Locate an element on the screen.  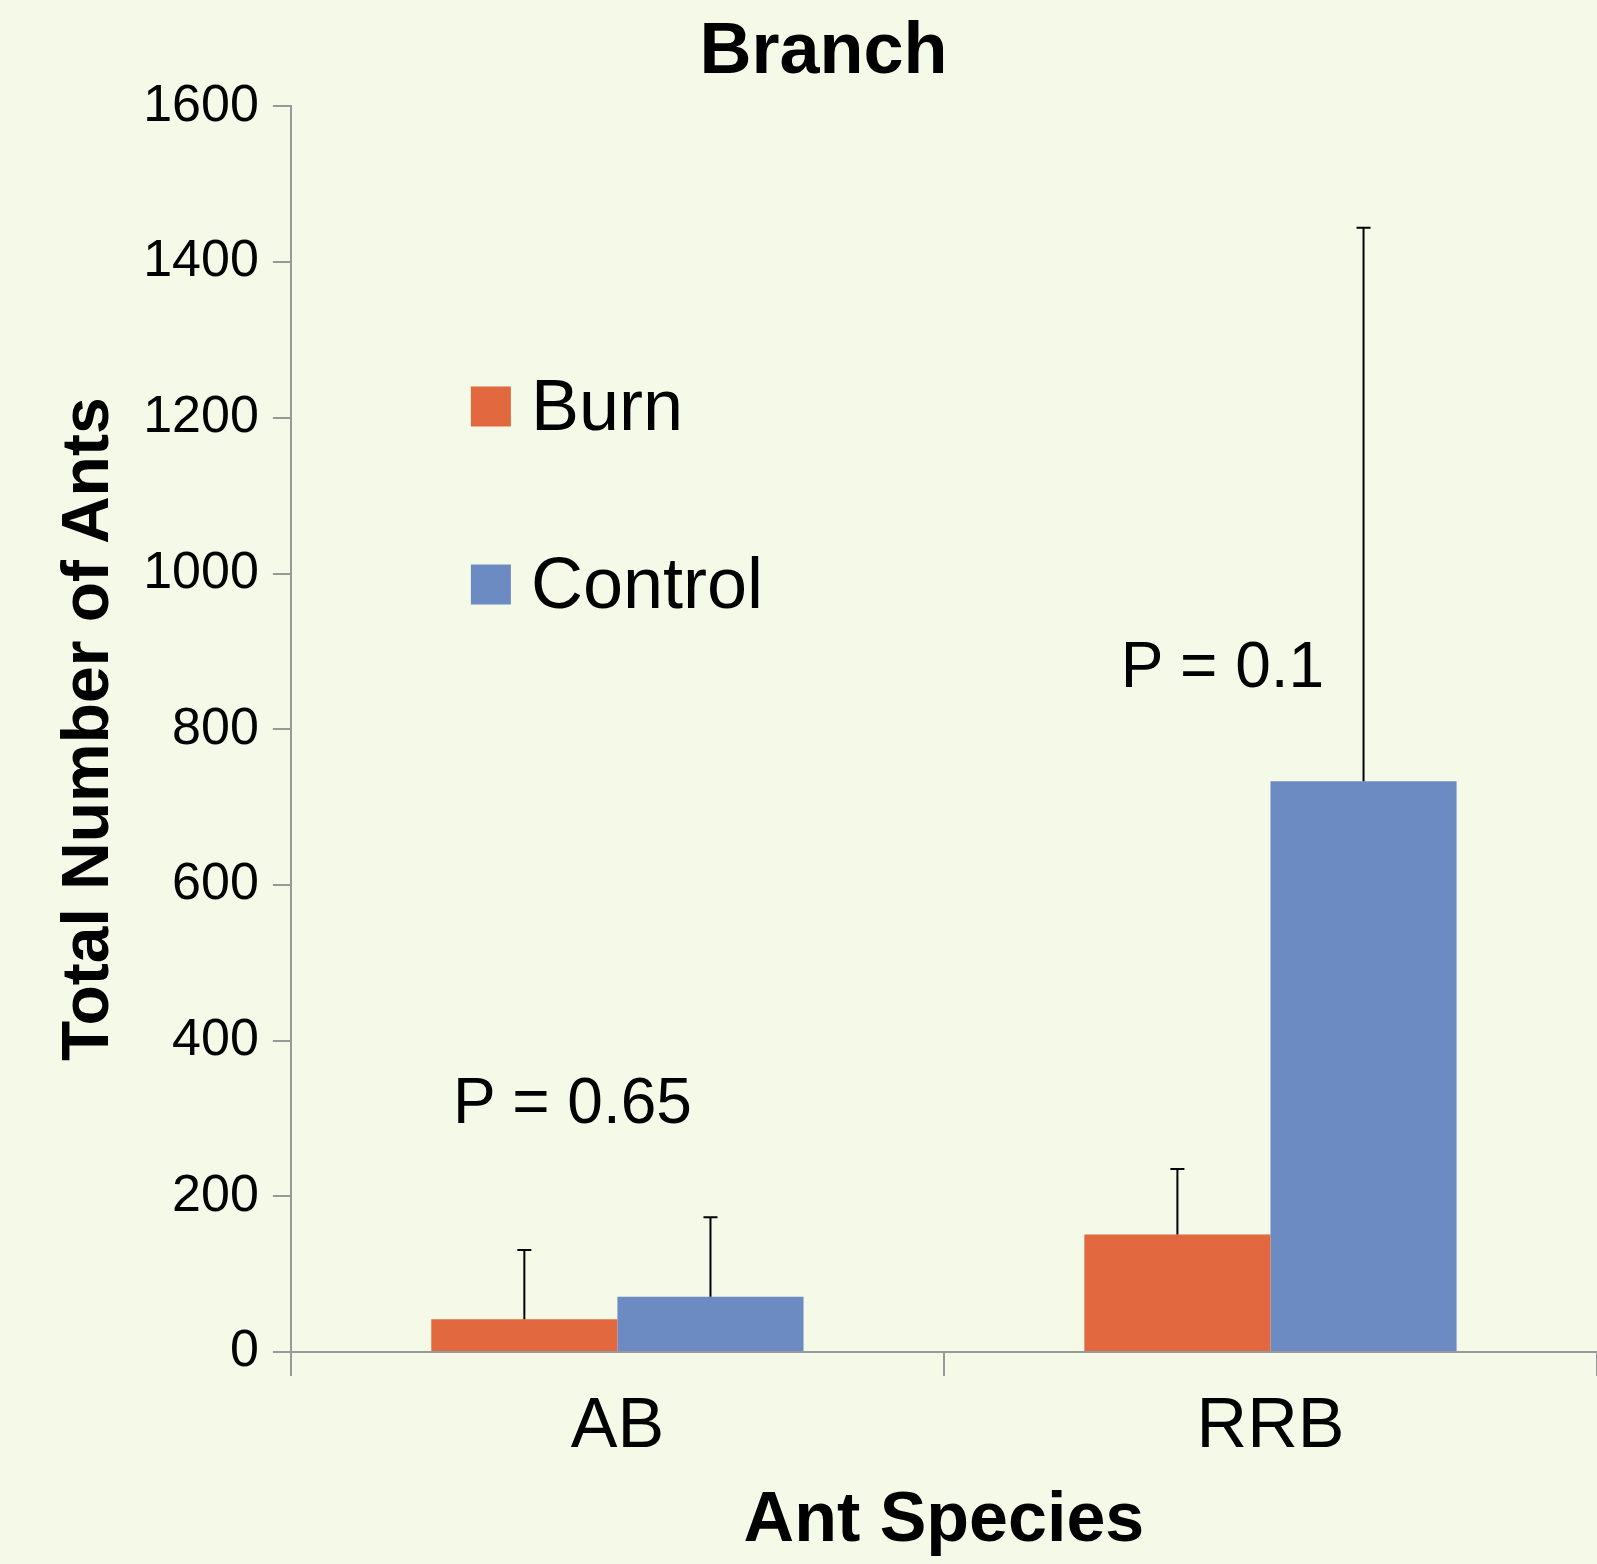
x-tick-label: RRB is located at coordinates (1270, 1423).